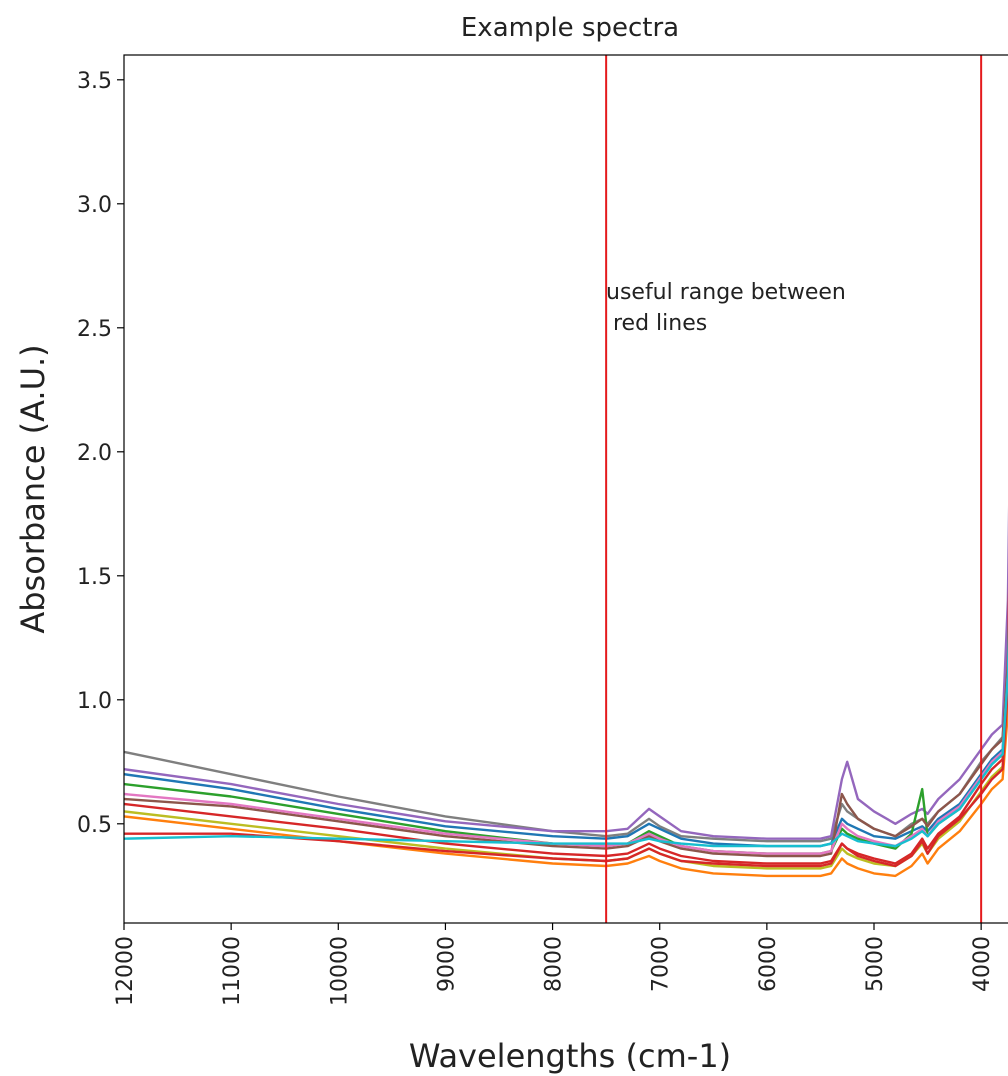 This screenshot has height=1076, width=1008. I want to click on x-tick-label: 4000, so click(982, 964).